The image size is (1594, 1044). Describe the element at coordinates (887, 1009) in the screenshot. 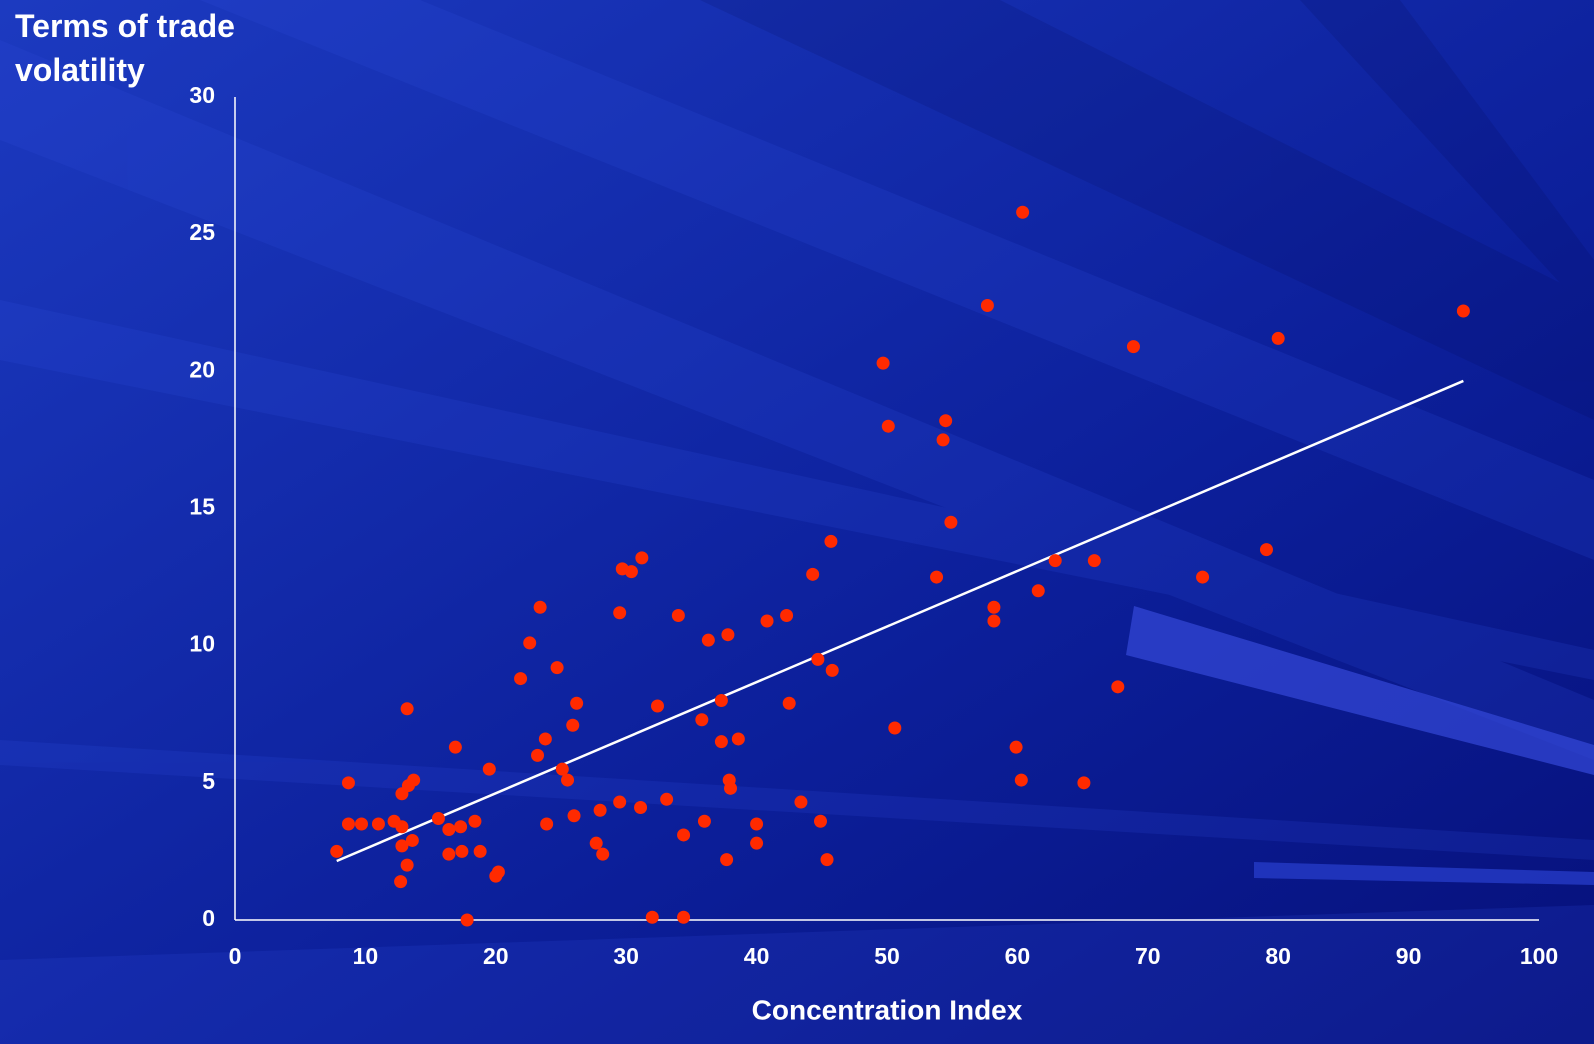

I see `x-axis-title: Concentration Index` at that location.